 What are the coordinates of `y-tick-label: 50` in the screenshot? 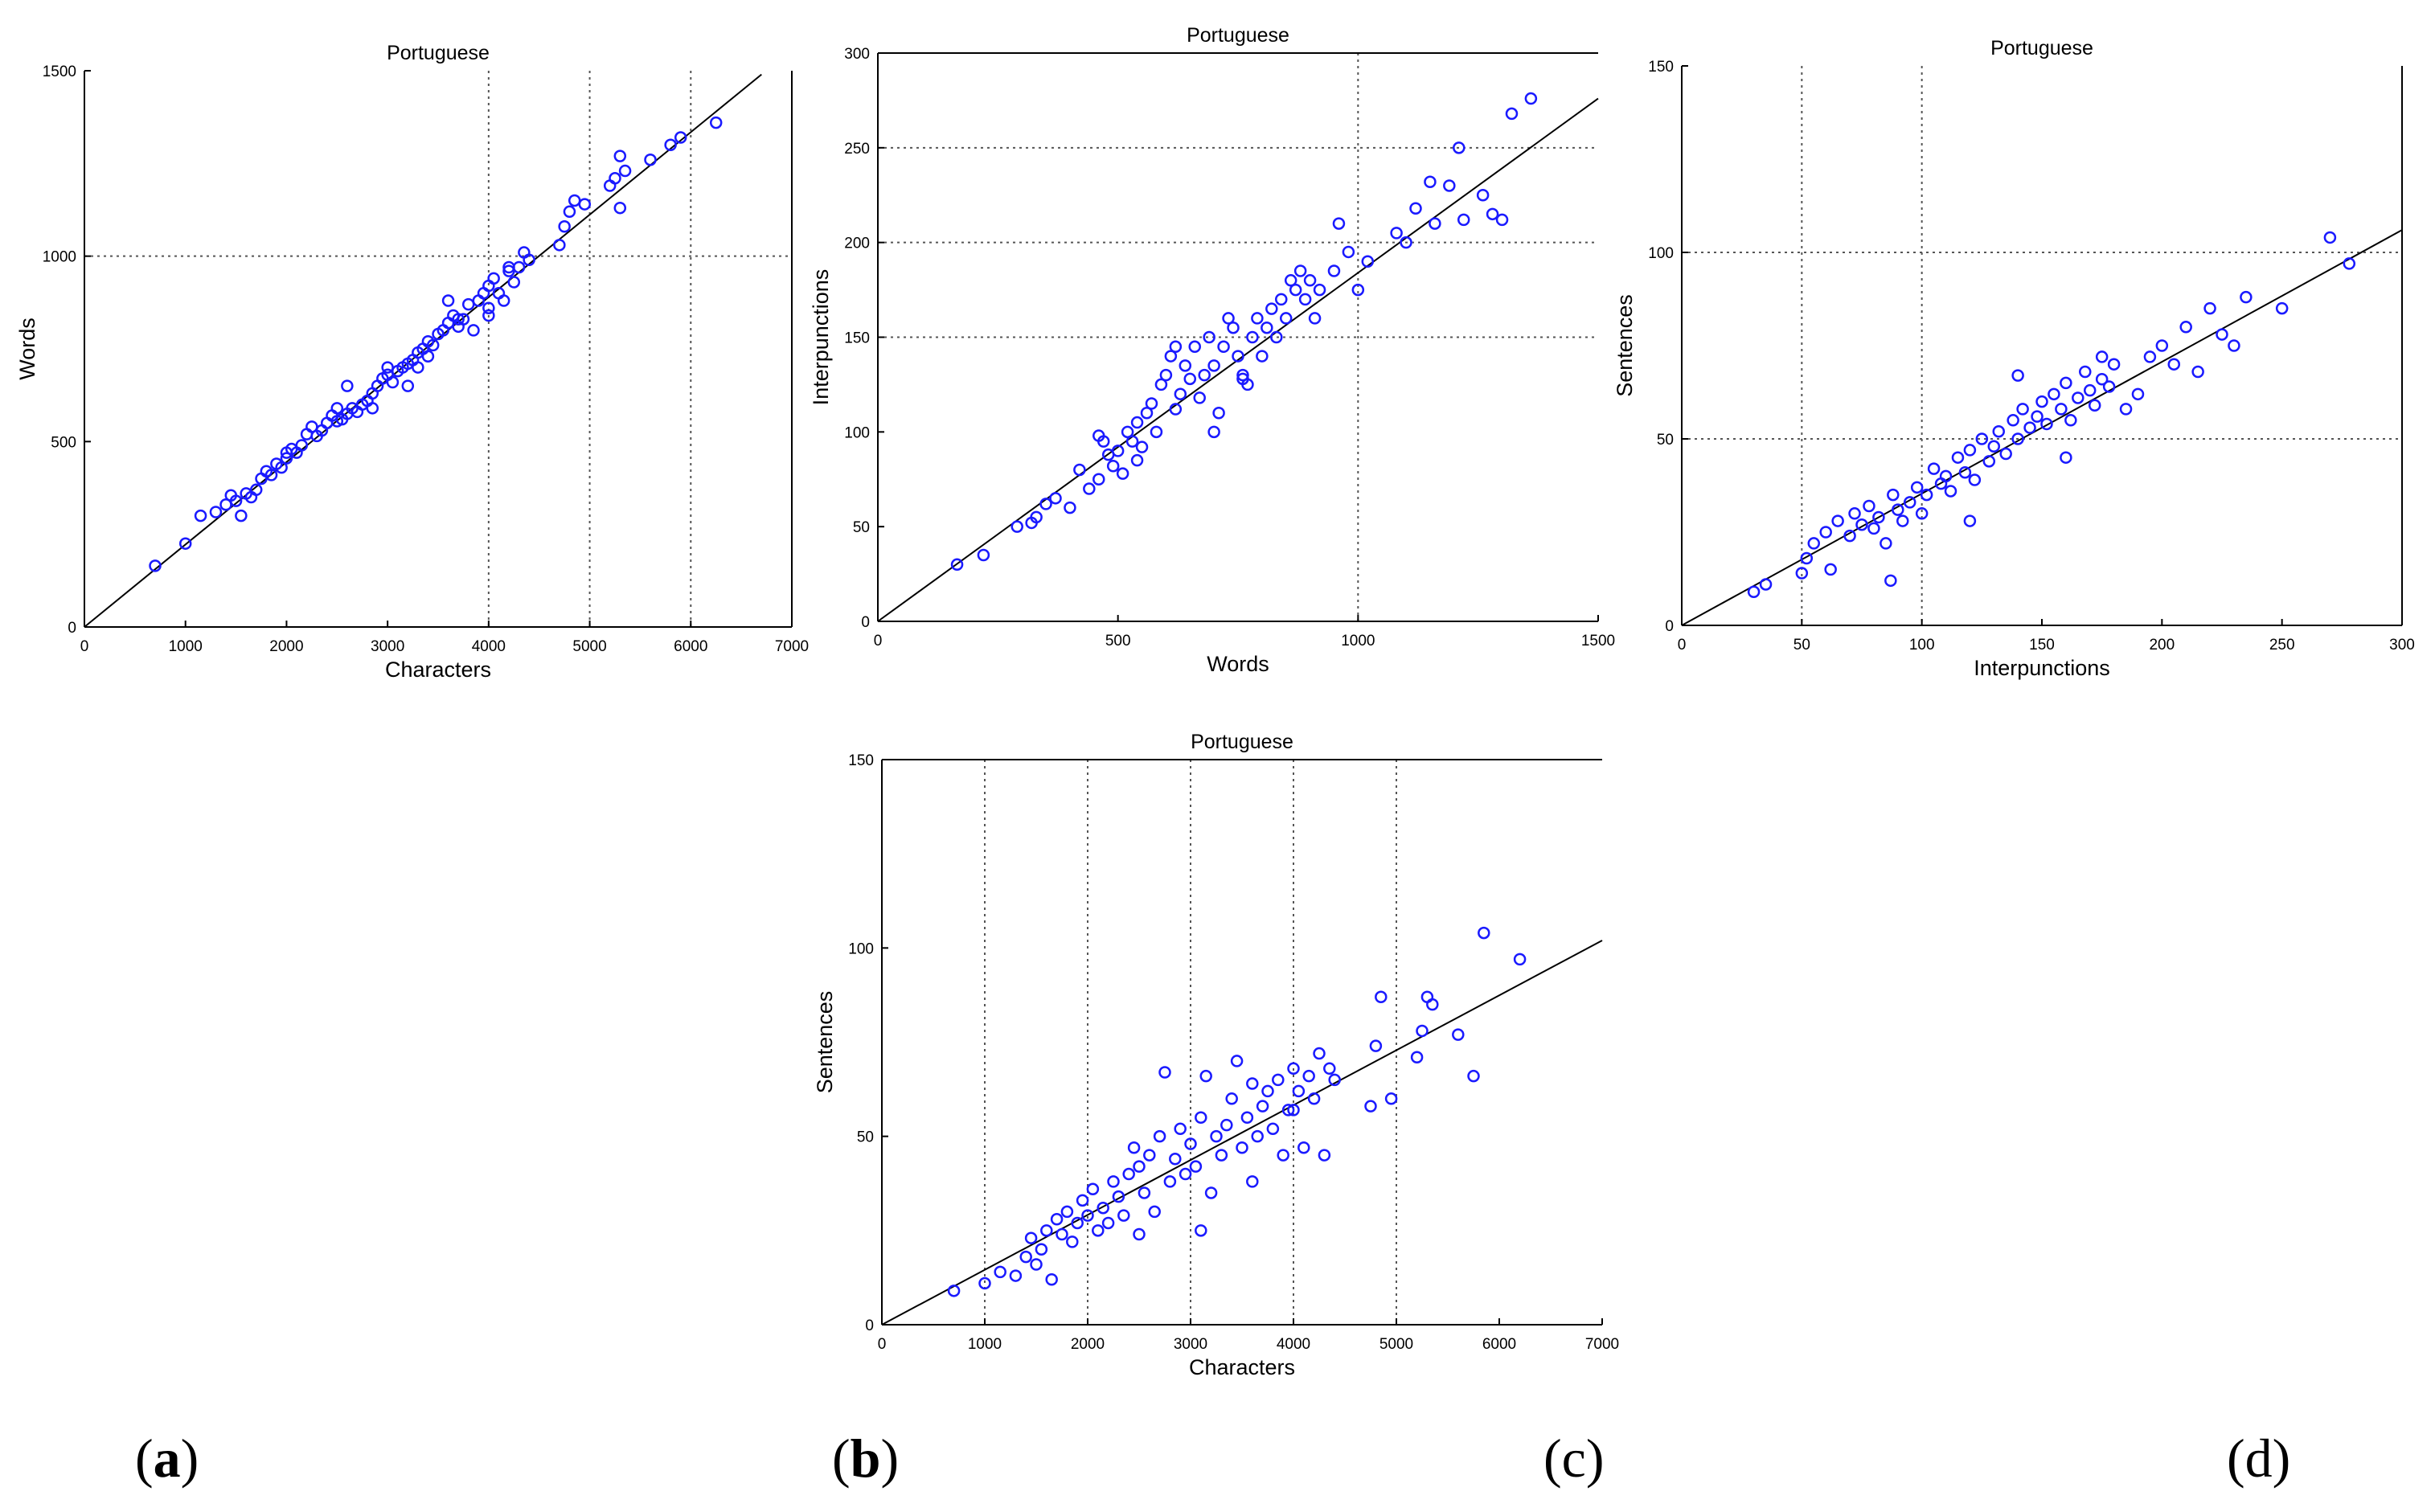 It's located at (862, 527).